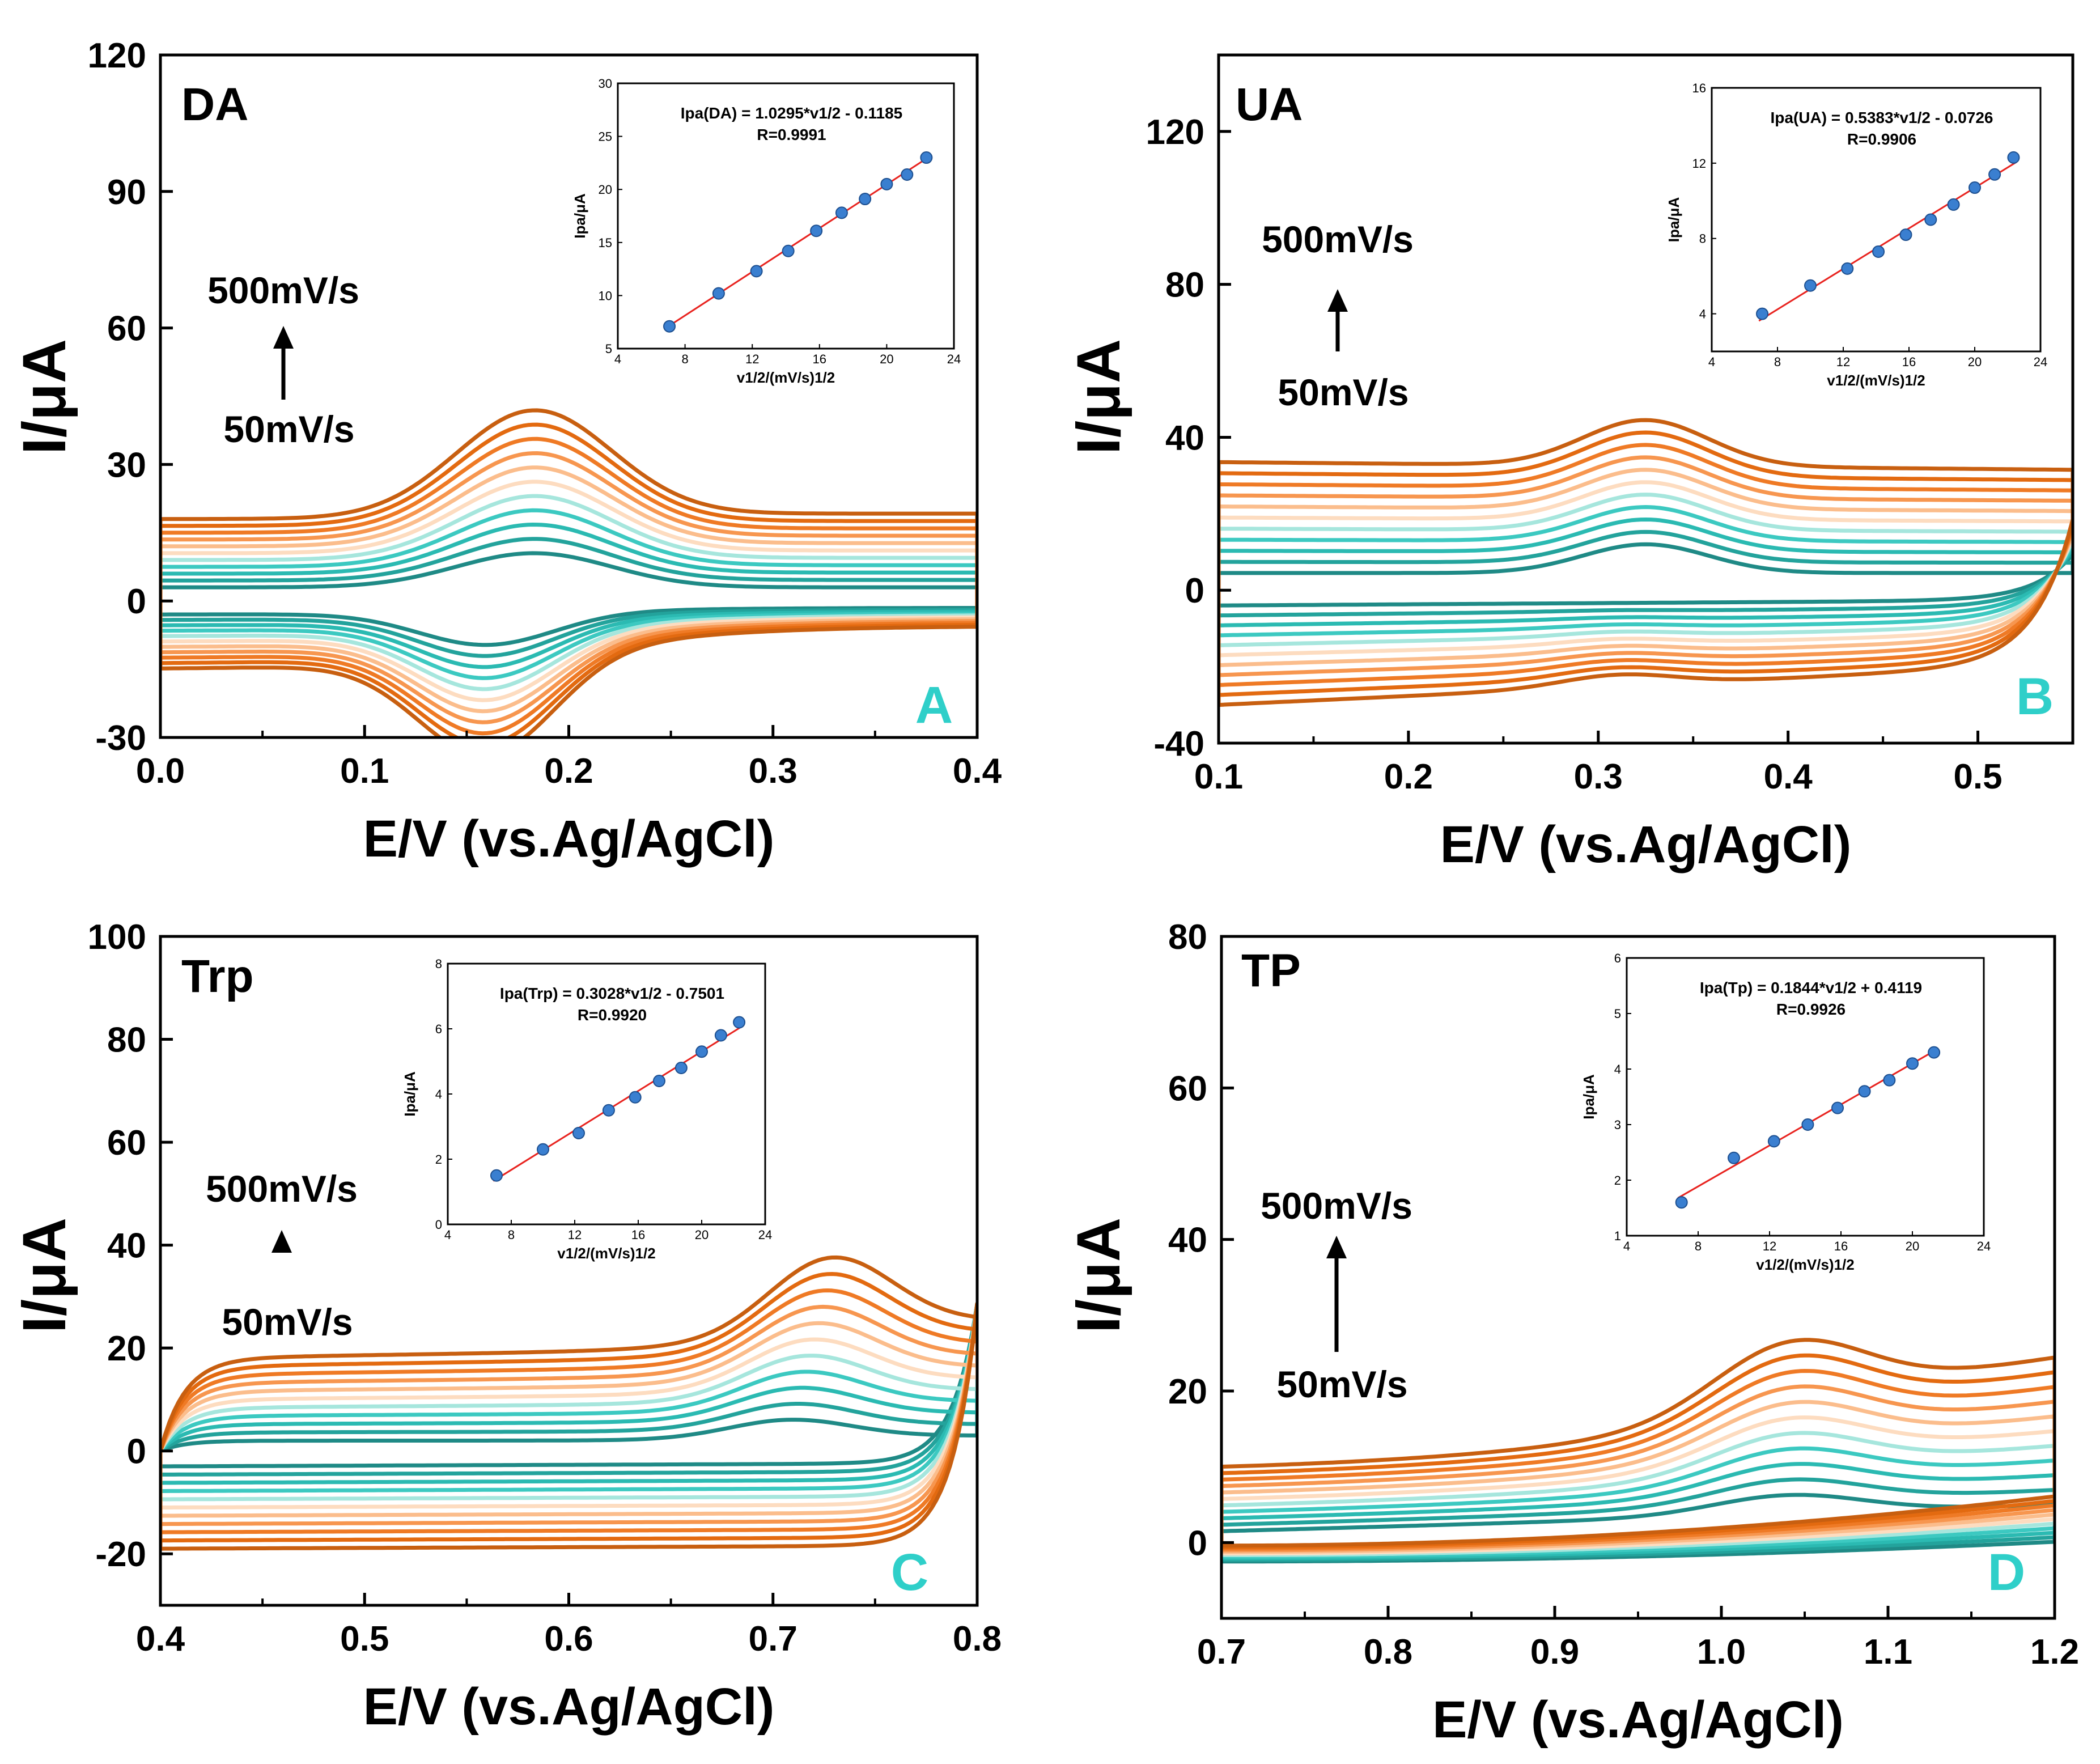 Image resolution: width=2100 pixels, height=1764 pixels. I want to click on inset-r-value: R=0.9926, so click(1811, 1009).